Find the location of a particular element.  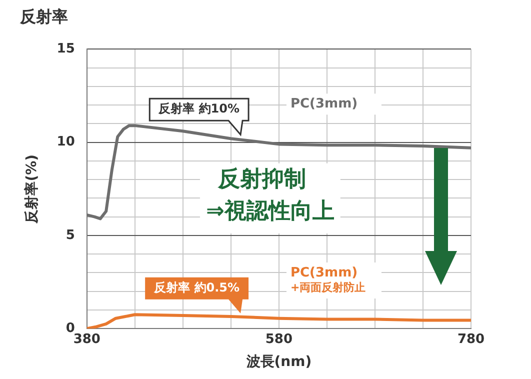

chart-title: 反射率 is located at coordinates (43, 16).